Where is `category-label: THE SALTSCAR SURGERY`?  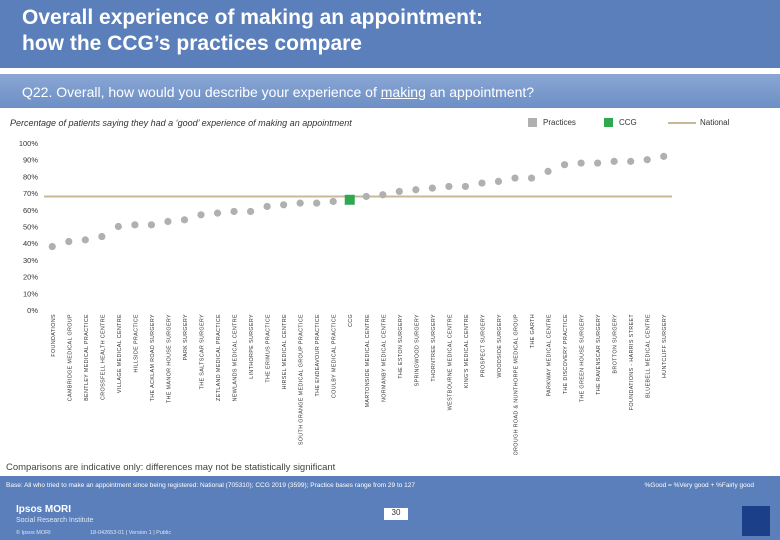
category-label: THE SALTSCAR SURGERY is located at coordinates (203, 351).